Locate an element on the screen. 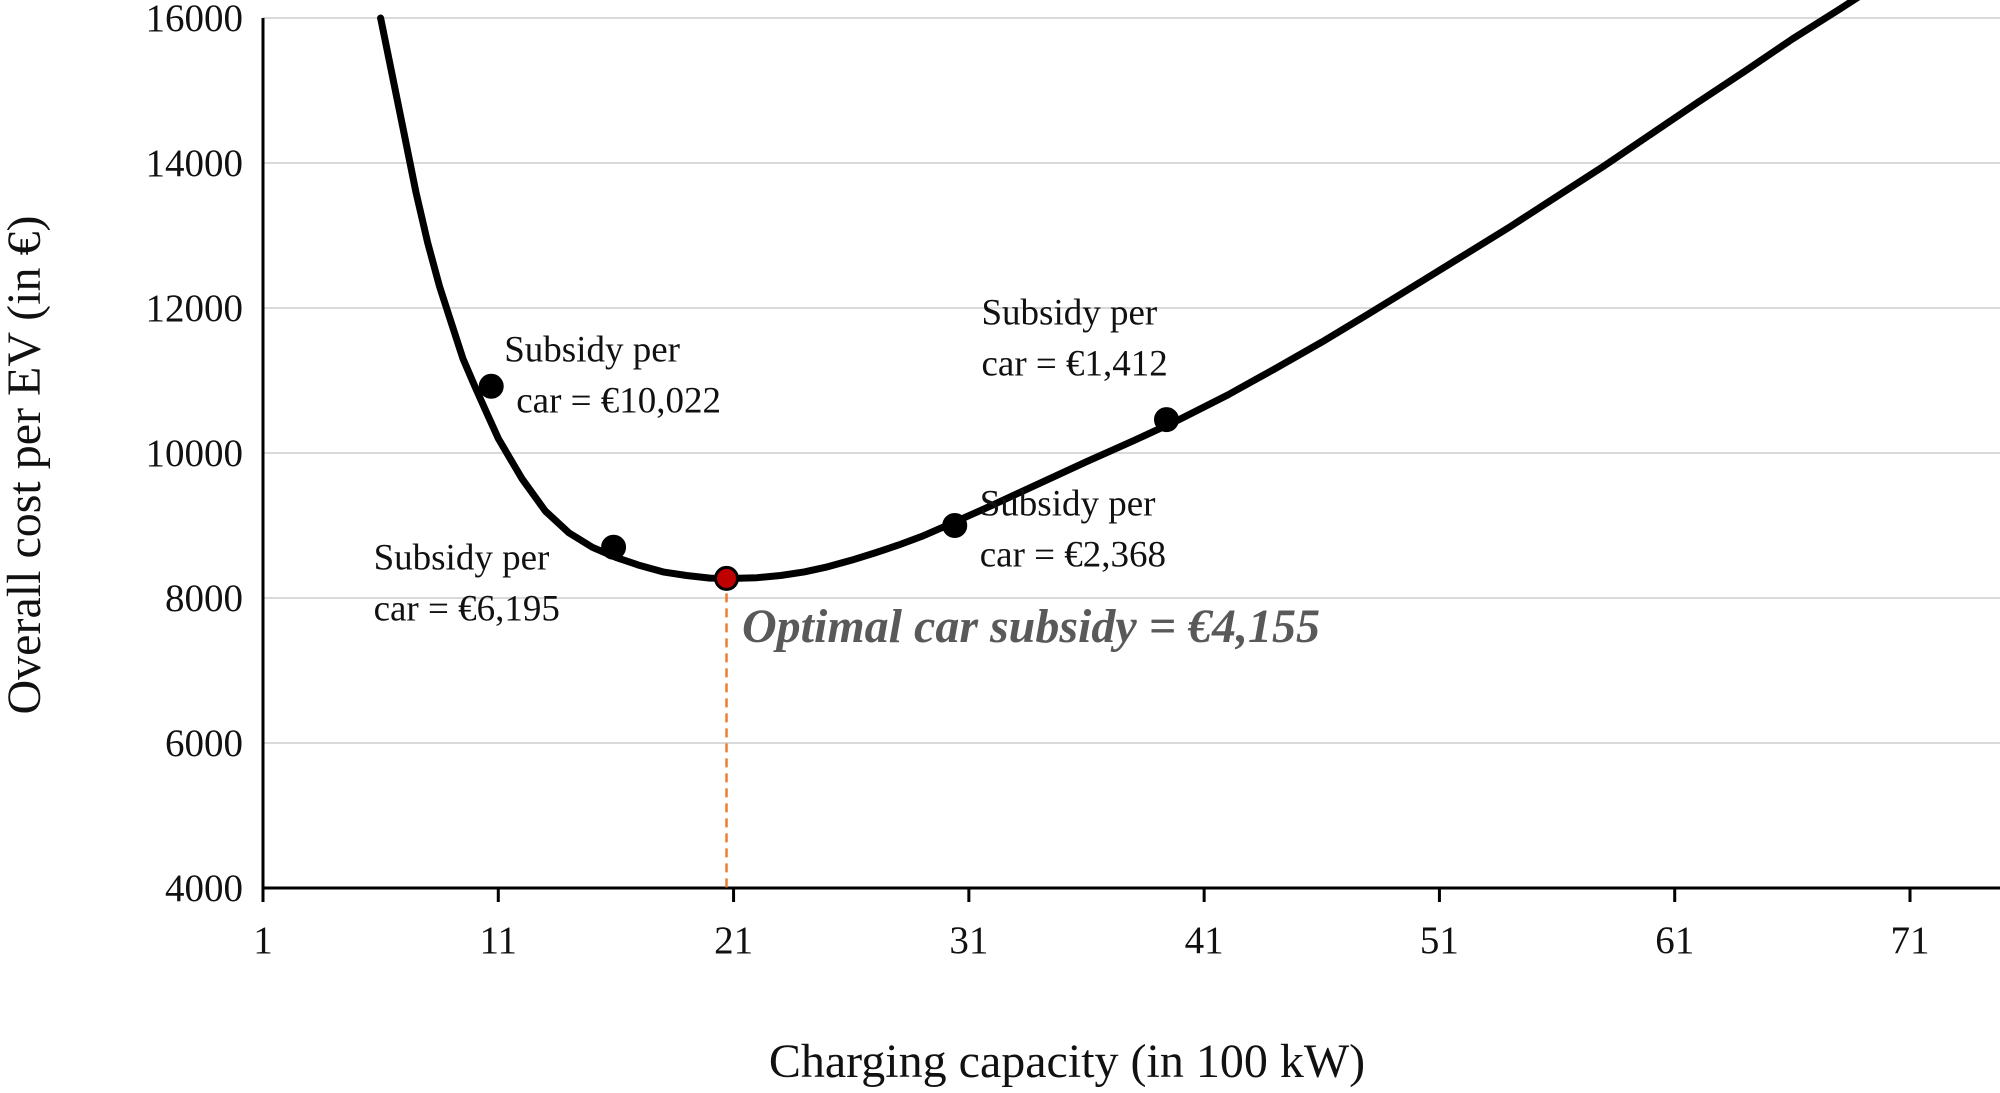 The width and height of the screenshot is (2000, 1093). x-tick-71: 71 is located at coordinates (1910, 940).